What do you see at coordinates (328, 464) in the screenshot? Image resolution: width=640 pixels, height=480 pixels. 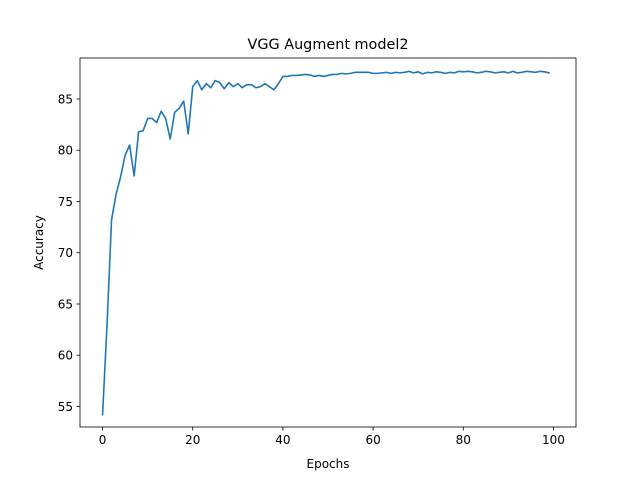 I see `x-axis-label: Epochs` at bounding box center [328, 464].